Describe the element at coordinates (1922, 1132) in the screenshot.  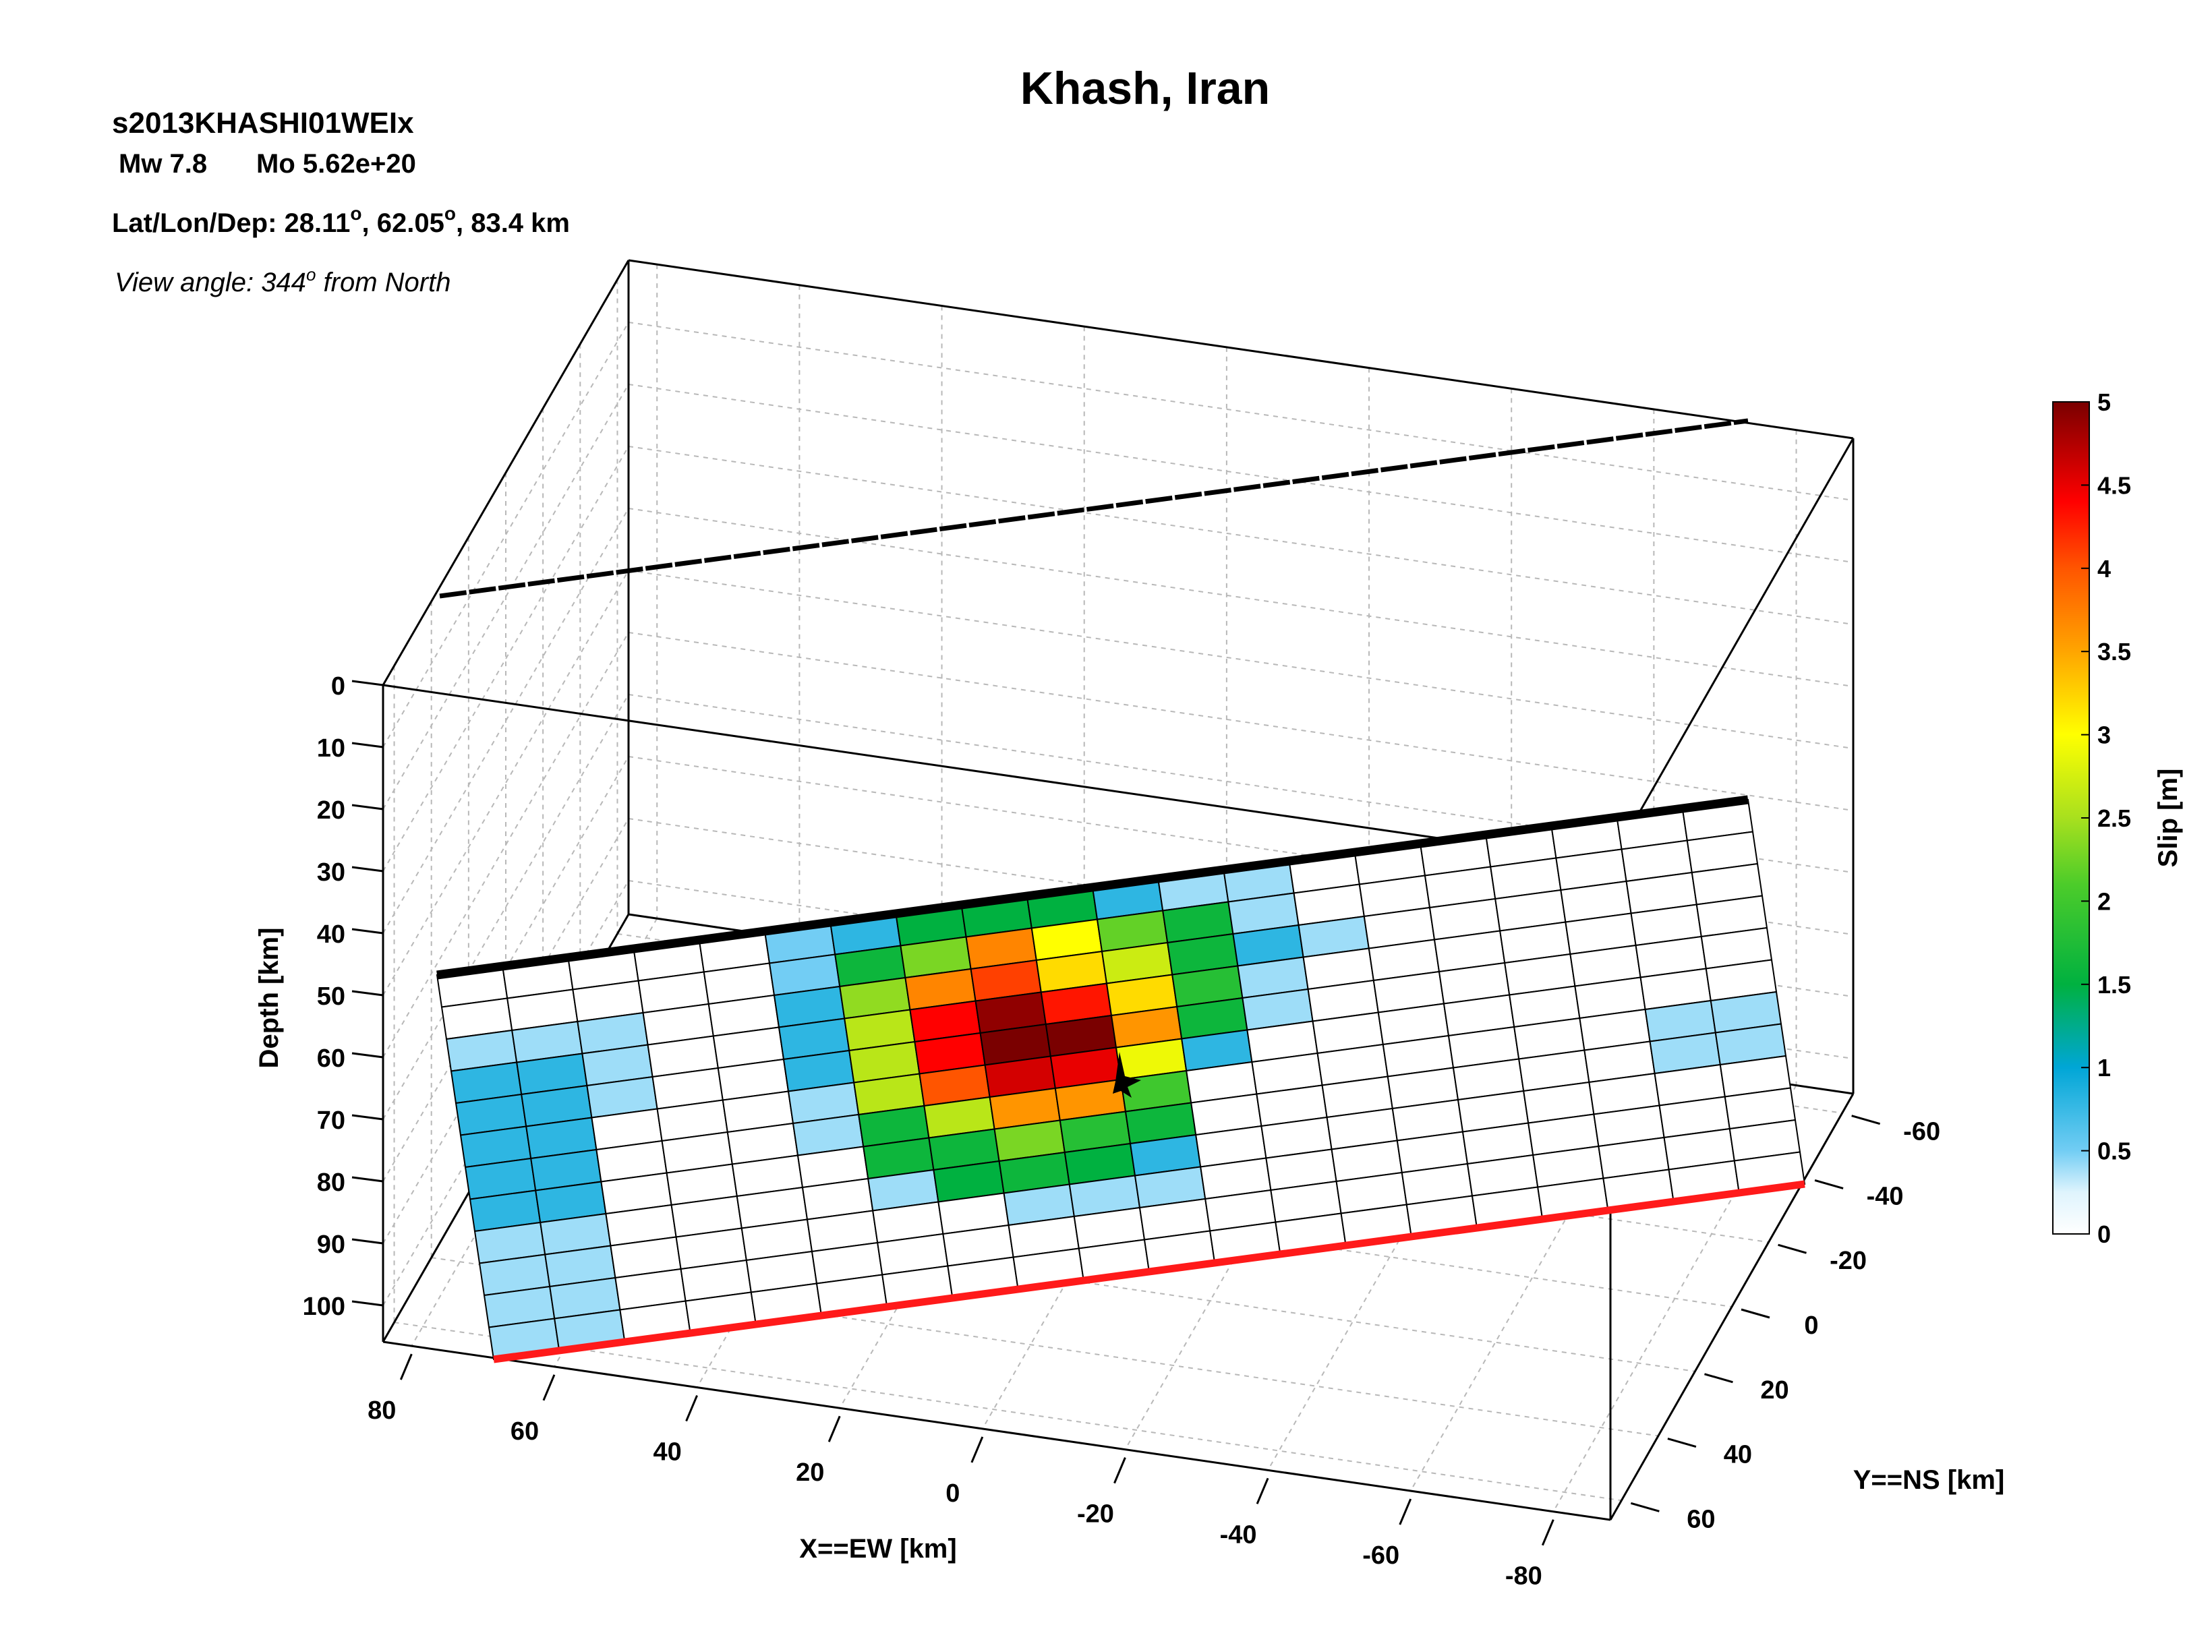
I see `ns-tick-label: -60` at that location.